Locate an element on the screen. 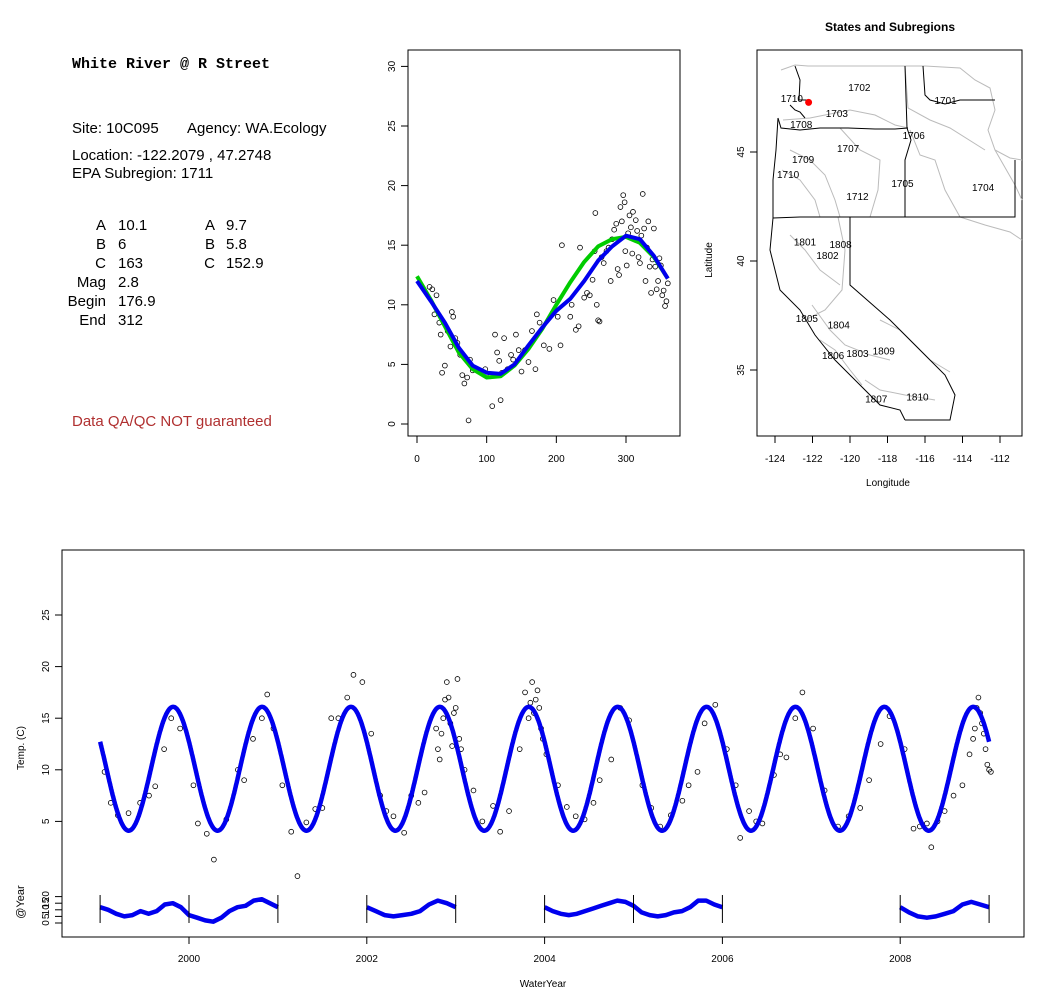  coef-value-mag: 2.8 is located at coordinates (128, 282).